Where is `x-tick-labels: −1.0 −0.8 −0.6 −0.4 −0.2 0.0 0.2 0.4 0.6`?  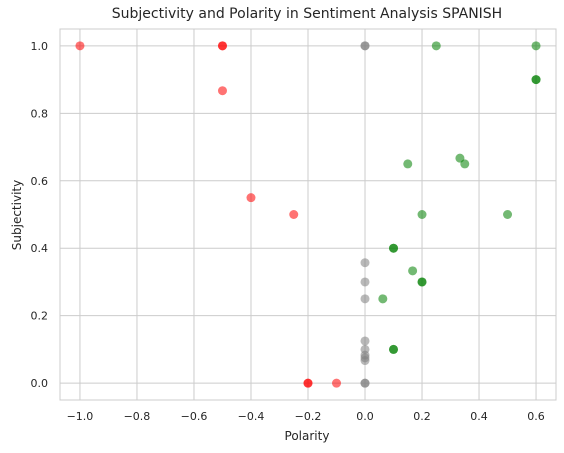 x-tick-labels: −1.0 −0.8 −0.6 −0.4 −0.2 0.0 0.2 0.4 0.6 is located at coordinates (306, 416).